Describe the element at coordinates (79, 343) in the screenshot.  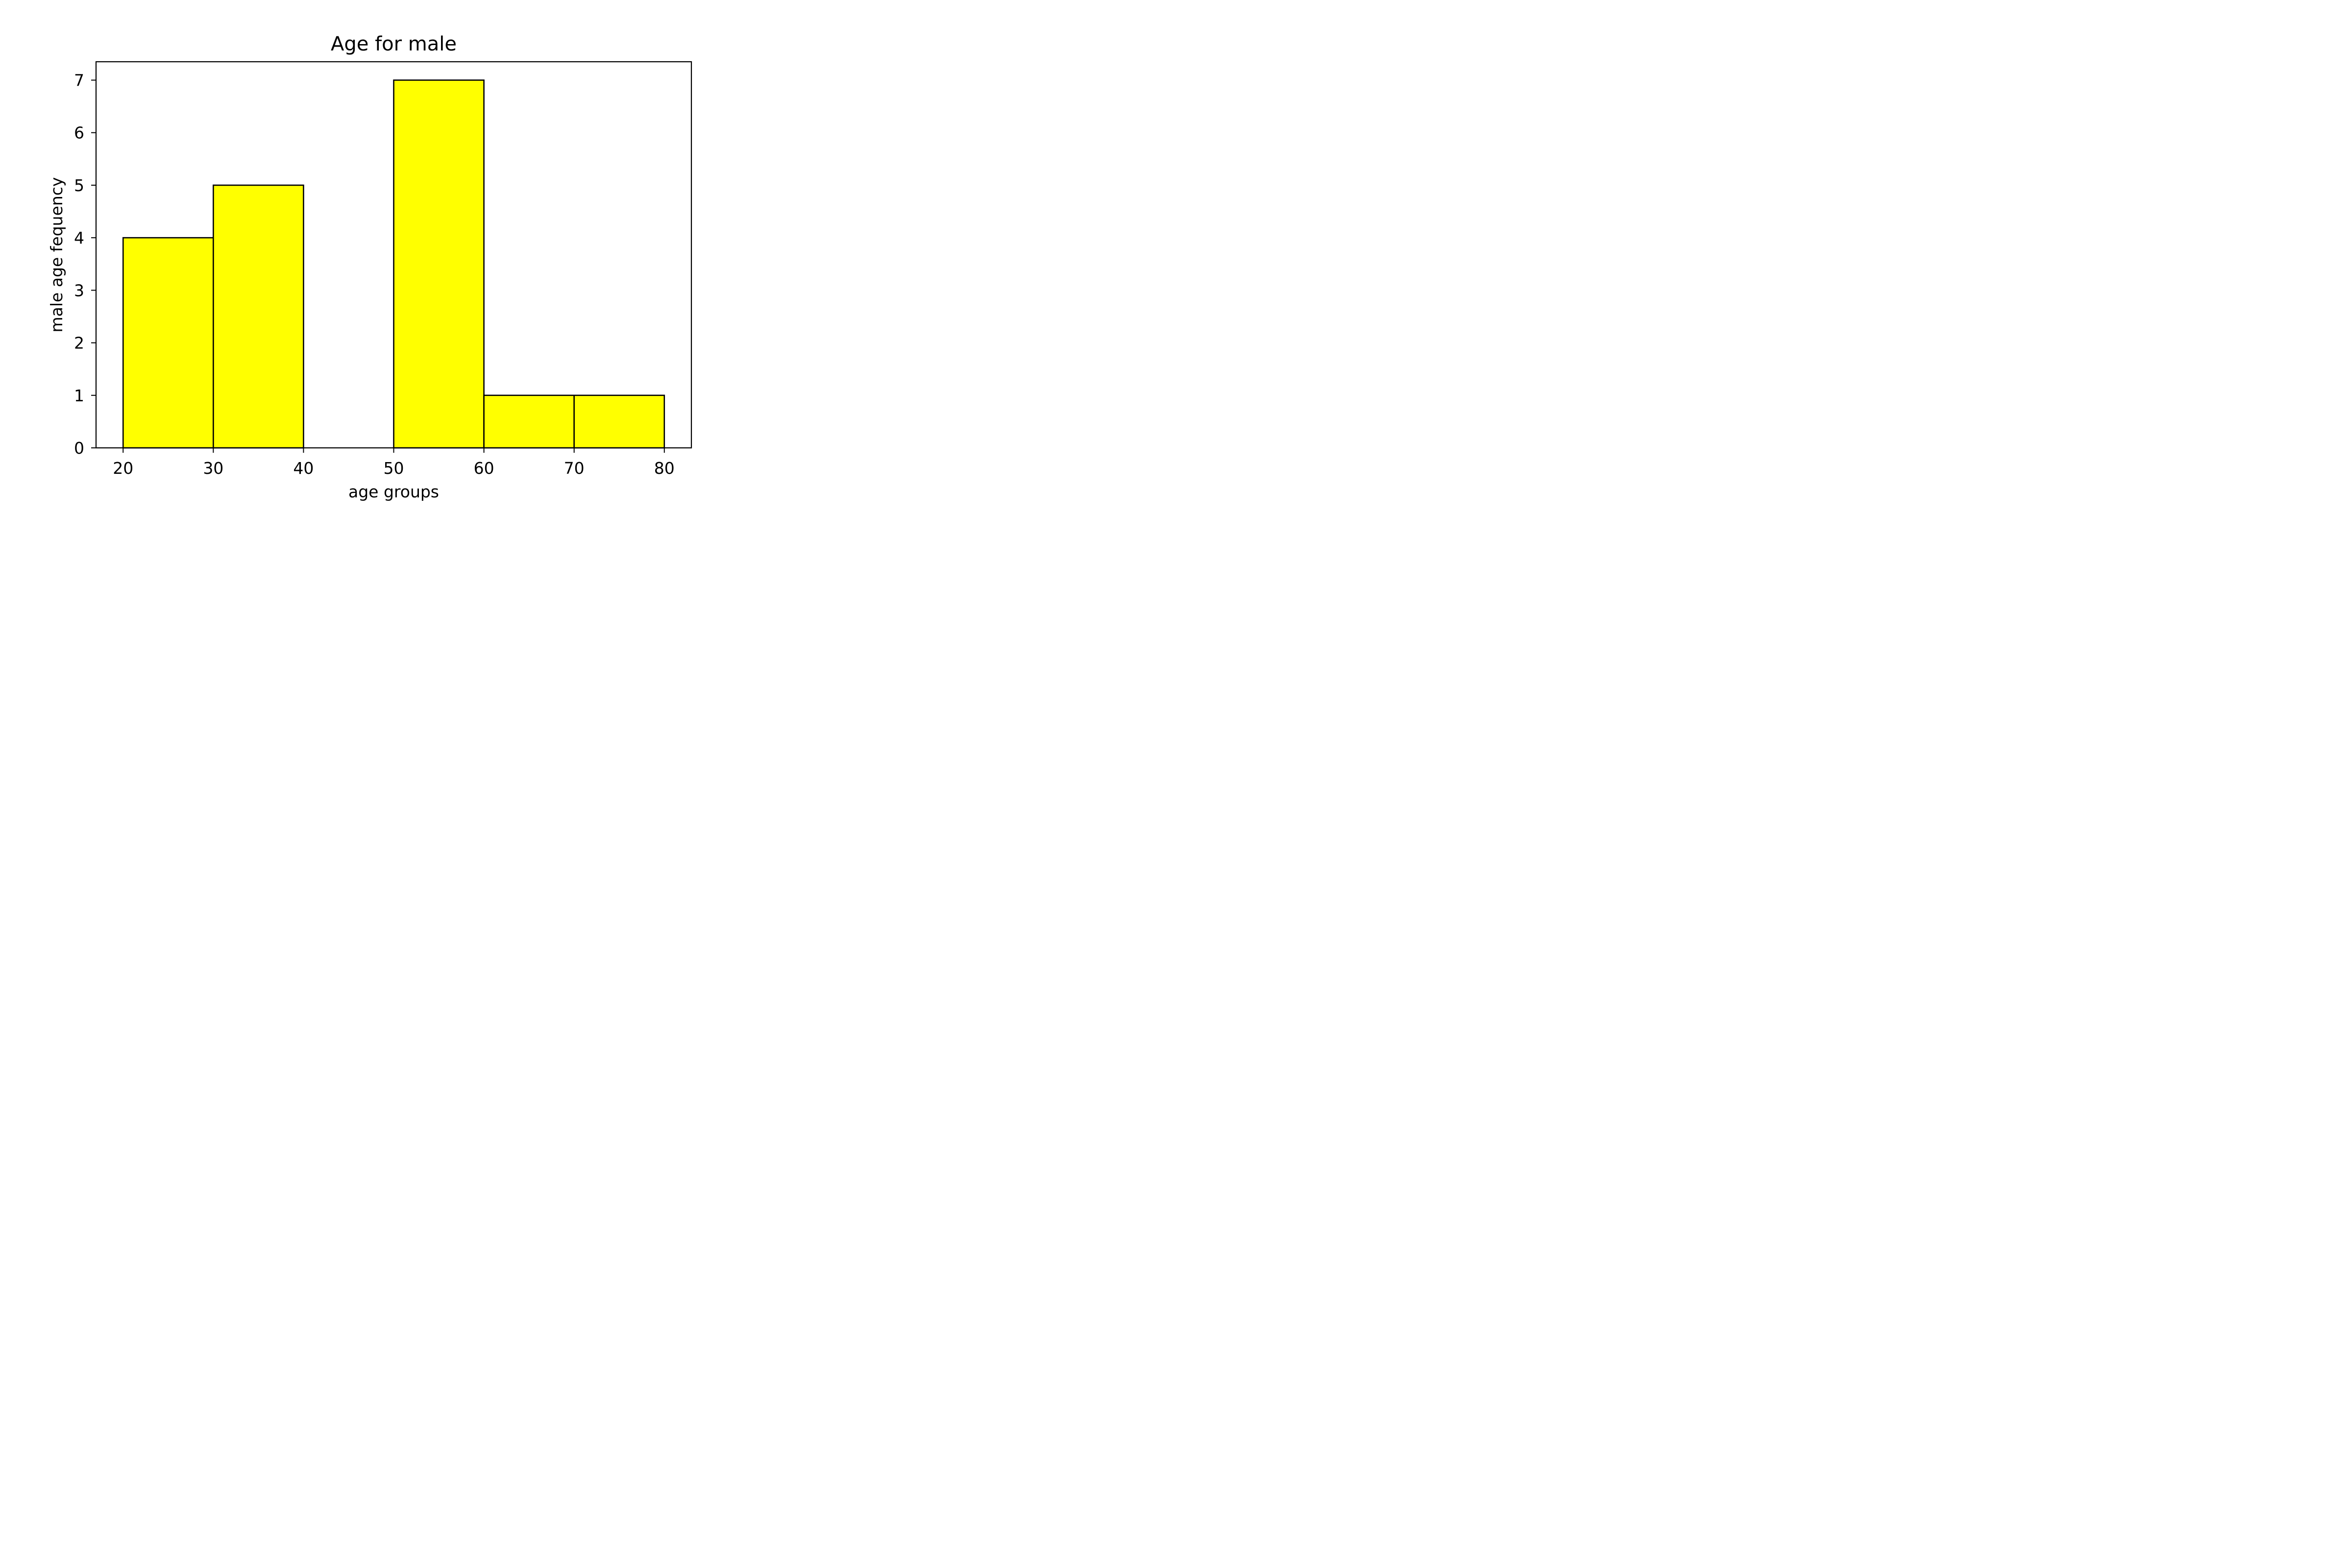
I see `y-tick-label: 2` at that location.